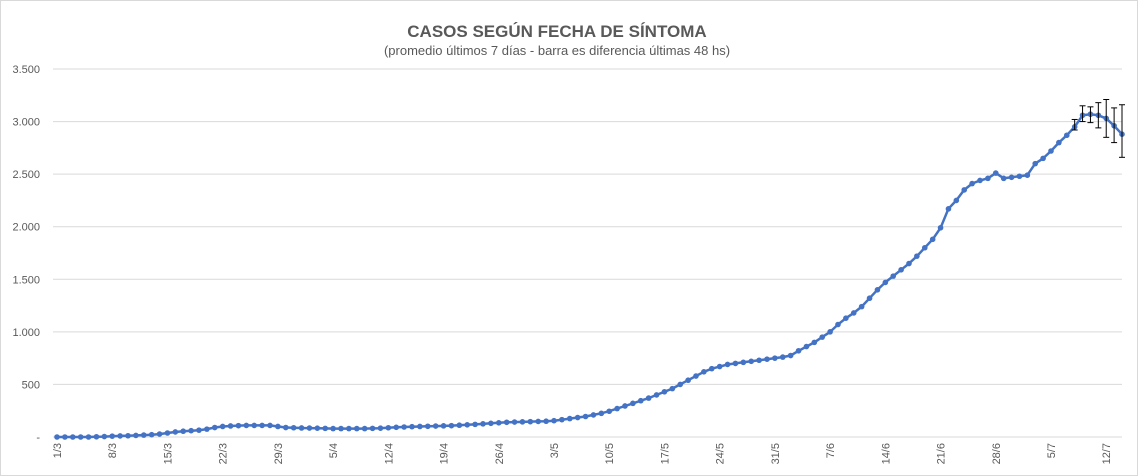 This screenshot has width=1138, height=476. Describe the element at coordinates (556, 31) in the screenshot. I see `chart-title: CASOS SEGÚN FECHA DE SÍNTOMA` at that location.